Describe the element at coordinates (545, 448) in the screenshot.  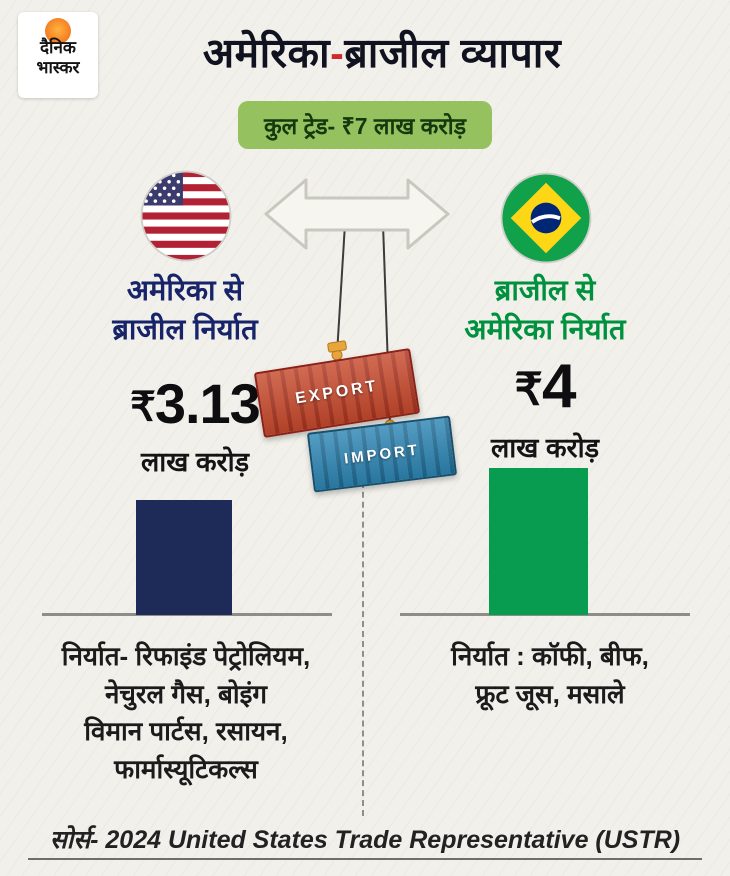
I see `right-value-unit: लाख करोड़` at that location.